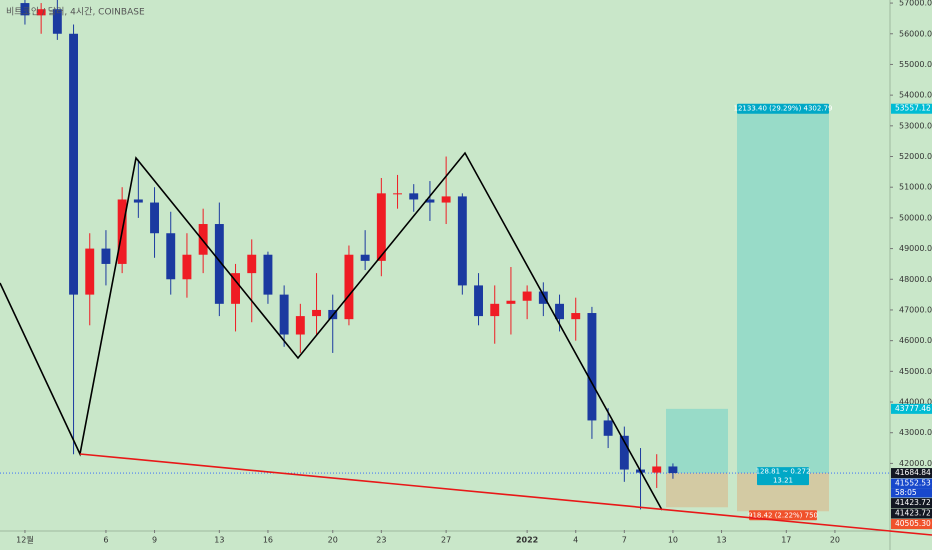 The height and width of the screenshot is (550, 932). I want to click on y-tick-label: 47000.00, so click(915, 309).